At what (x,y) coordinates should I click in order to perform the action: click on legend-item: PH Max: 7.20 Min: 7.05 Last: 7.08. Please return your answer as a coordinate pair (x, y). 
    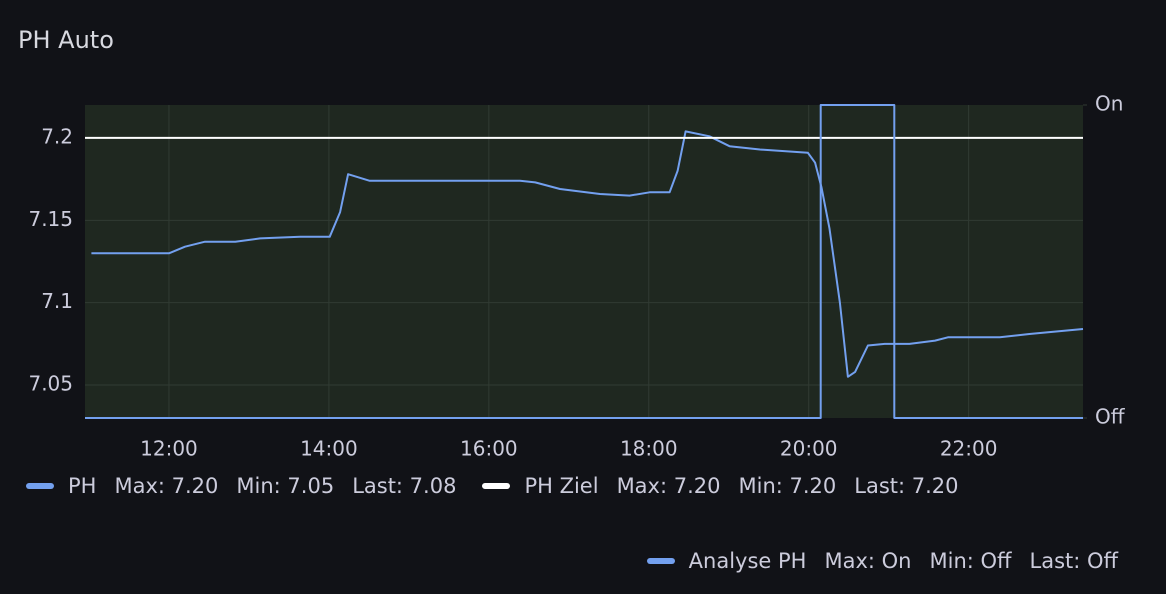
    Looking at the image, I should click on (241, 486).